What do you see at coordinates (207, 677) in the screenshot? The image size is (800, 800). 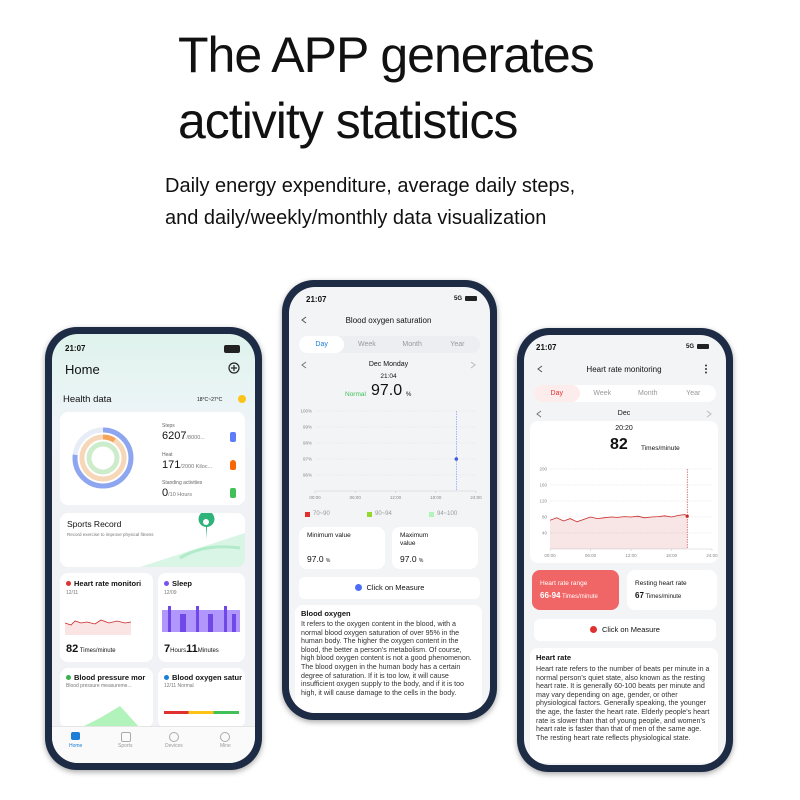 I see `card-title: Blood oxygen satur` at bounding box center [207, 677].